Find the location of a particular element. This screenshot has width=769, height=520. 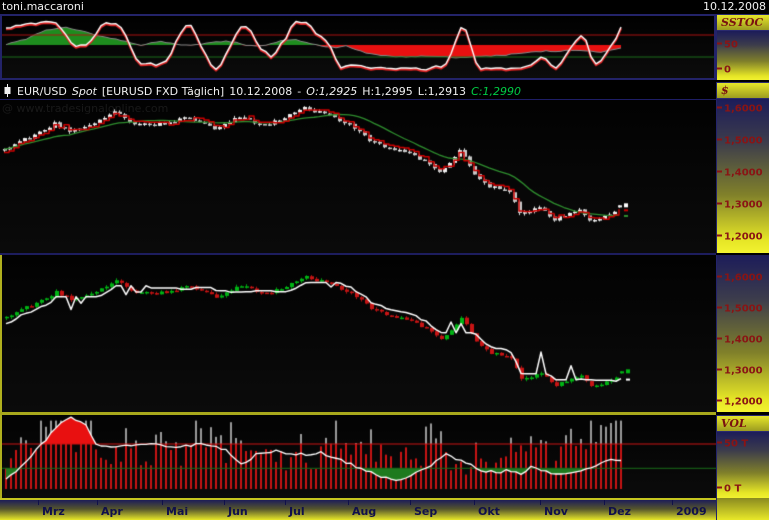

title-date-label: 10.12.2008 is located at coordinates (261, 91).